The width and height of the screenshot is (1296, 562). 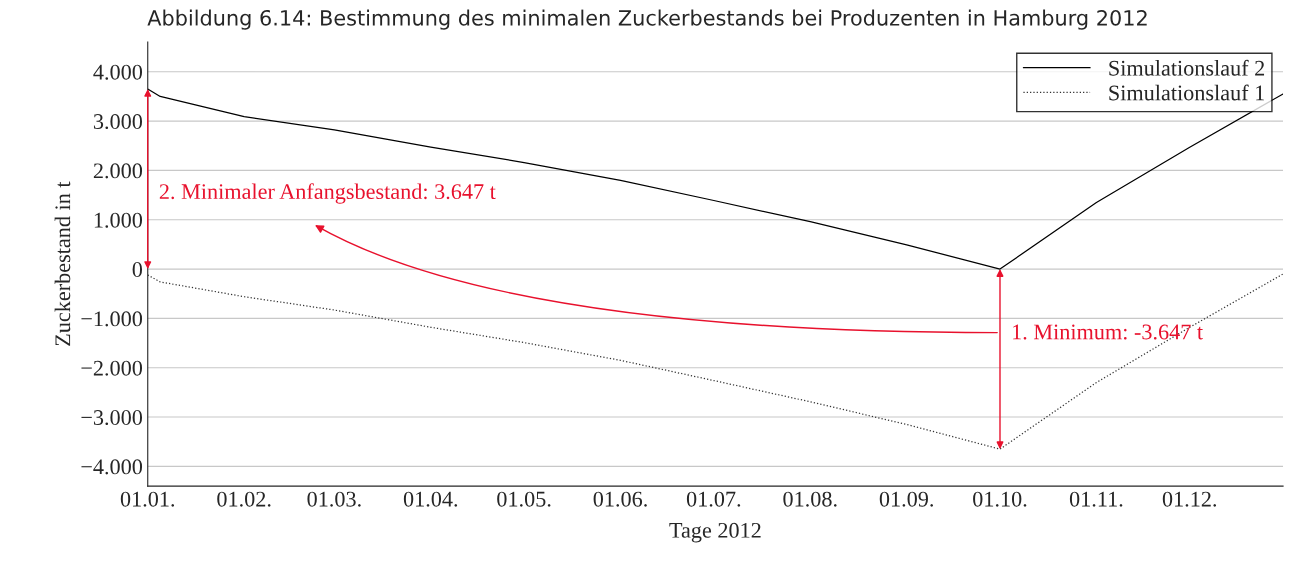 I want to click on x-tick-label: 01.06., so click(x=620, y=499).